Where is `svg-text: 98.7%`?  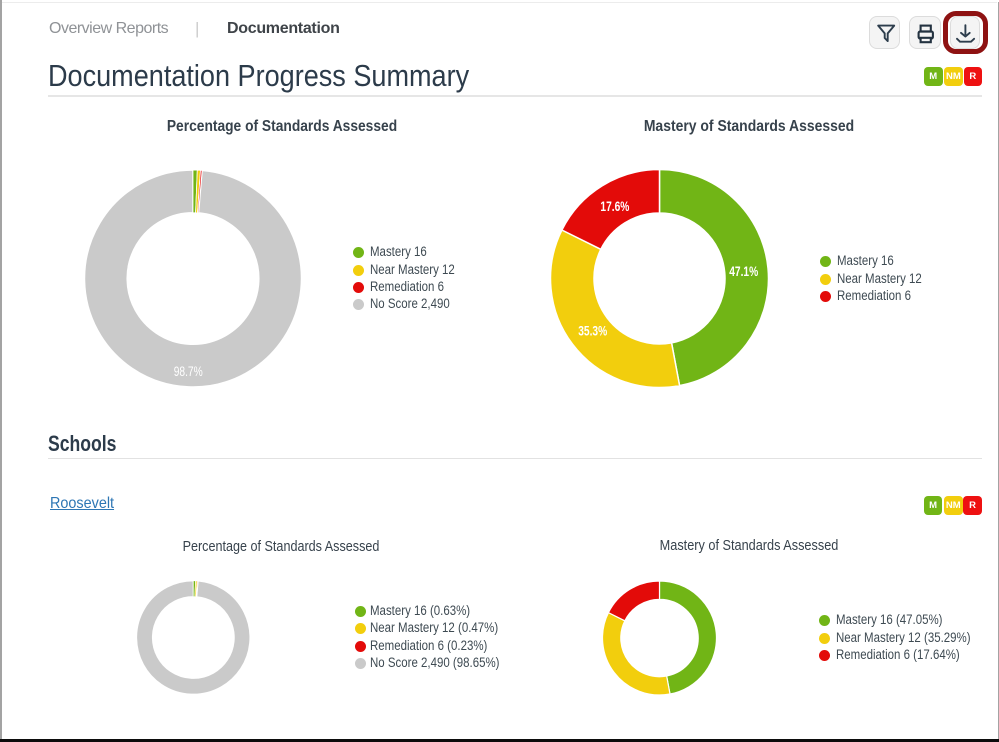 svg-text: 98.7% is located at coordinates (188, 371).